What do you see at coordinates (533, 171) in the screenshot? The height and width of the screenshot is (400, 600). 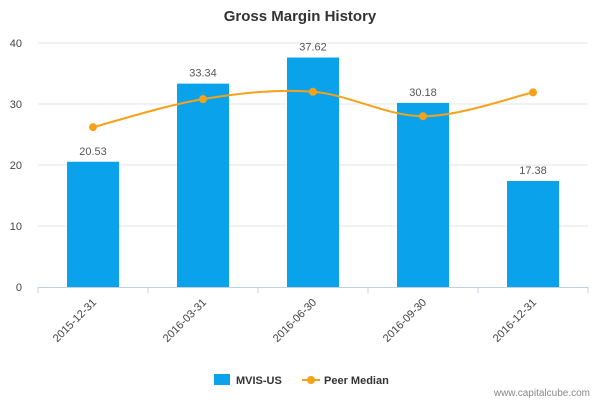 I see `bar-value-label: 17.38` at bounding box center [533, 171].